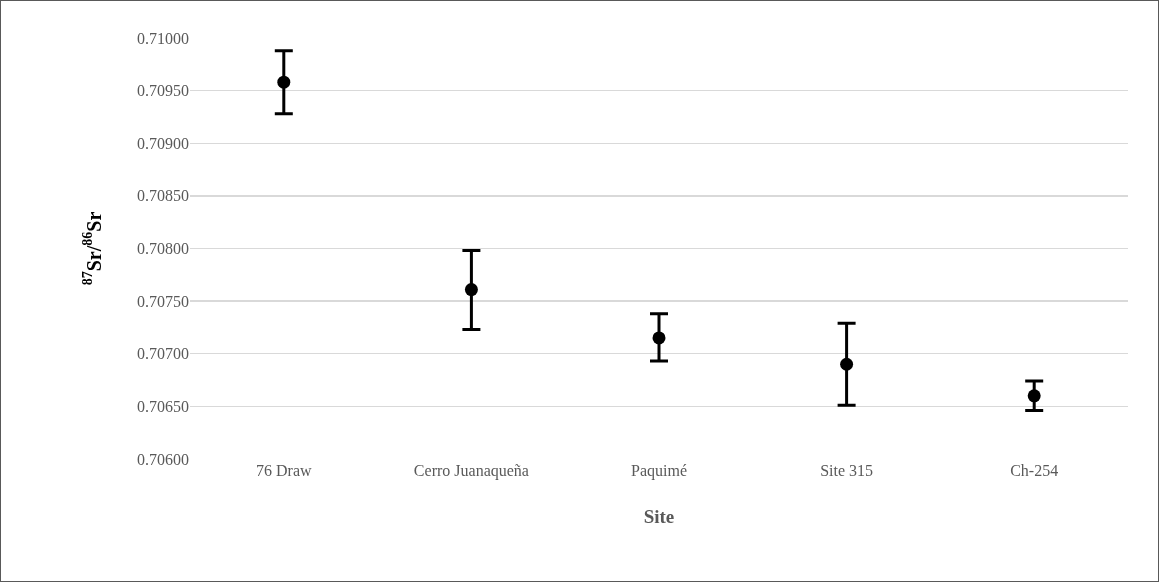  Describe the element at coordinates (1034, 470) in the screenshot. I see `x-tick-label: Ch-254` at that location.